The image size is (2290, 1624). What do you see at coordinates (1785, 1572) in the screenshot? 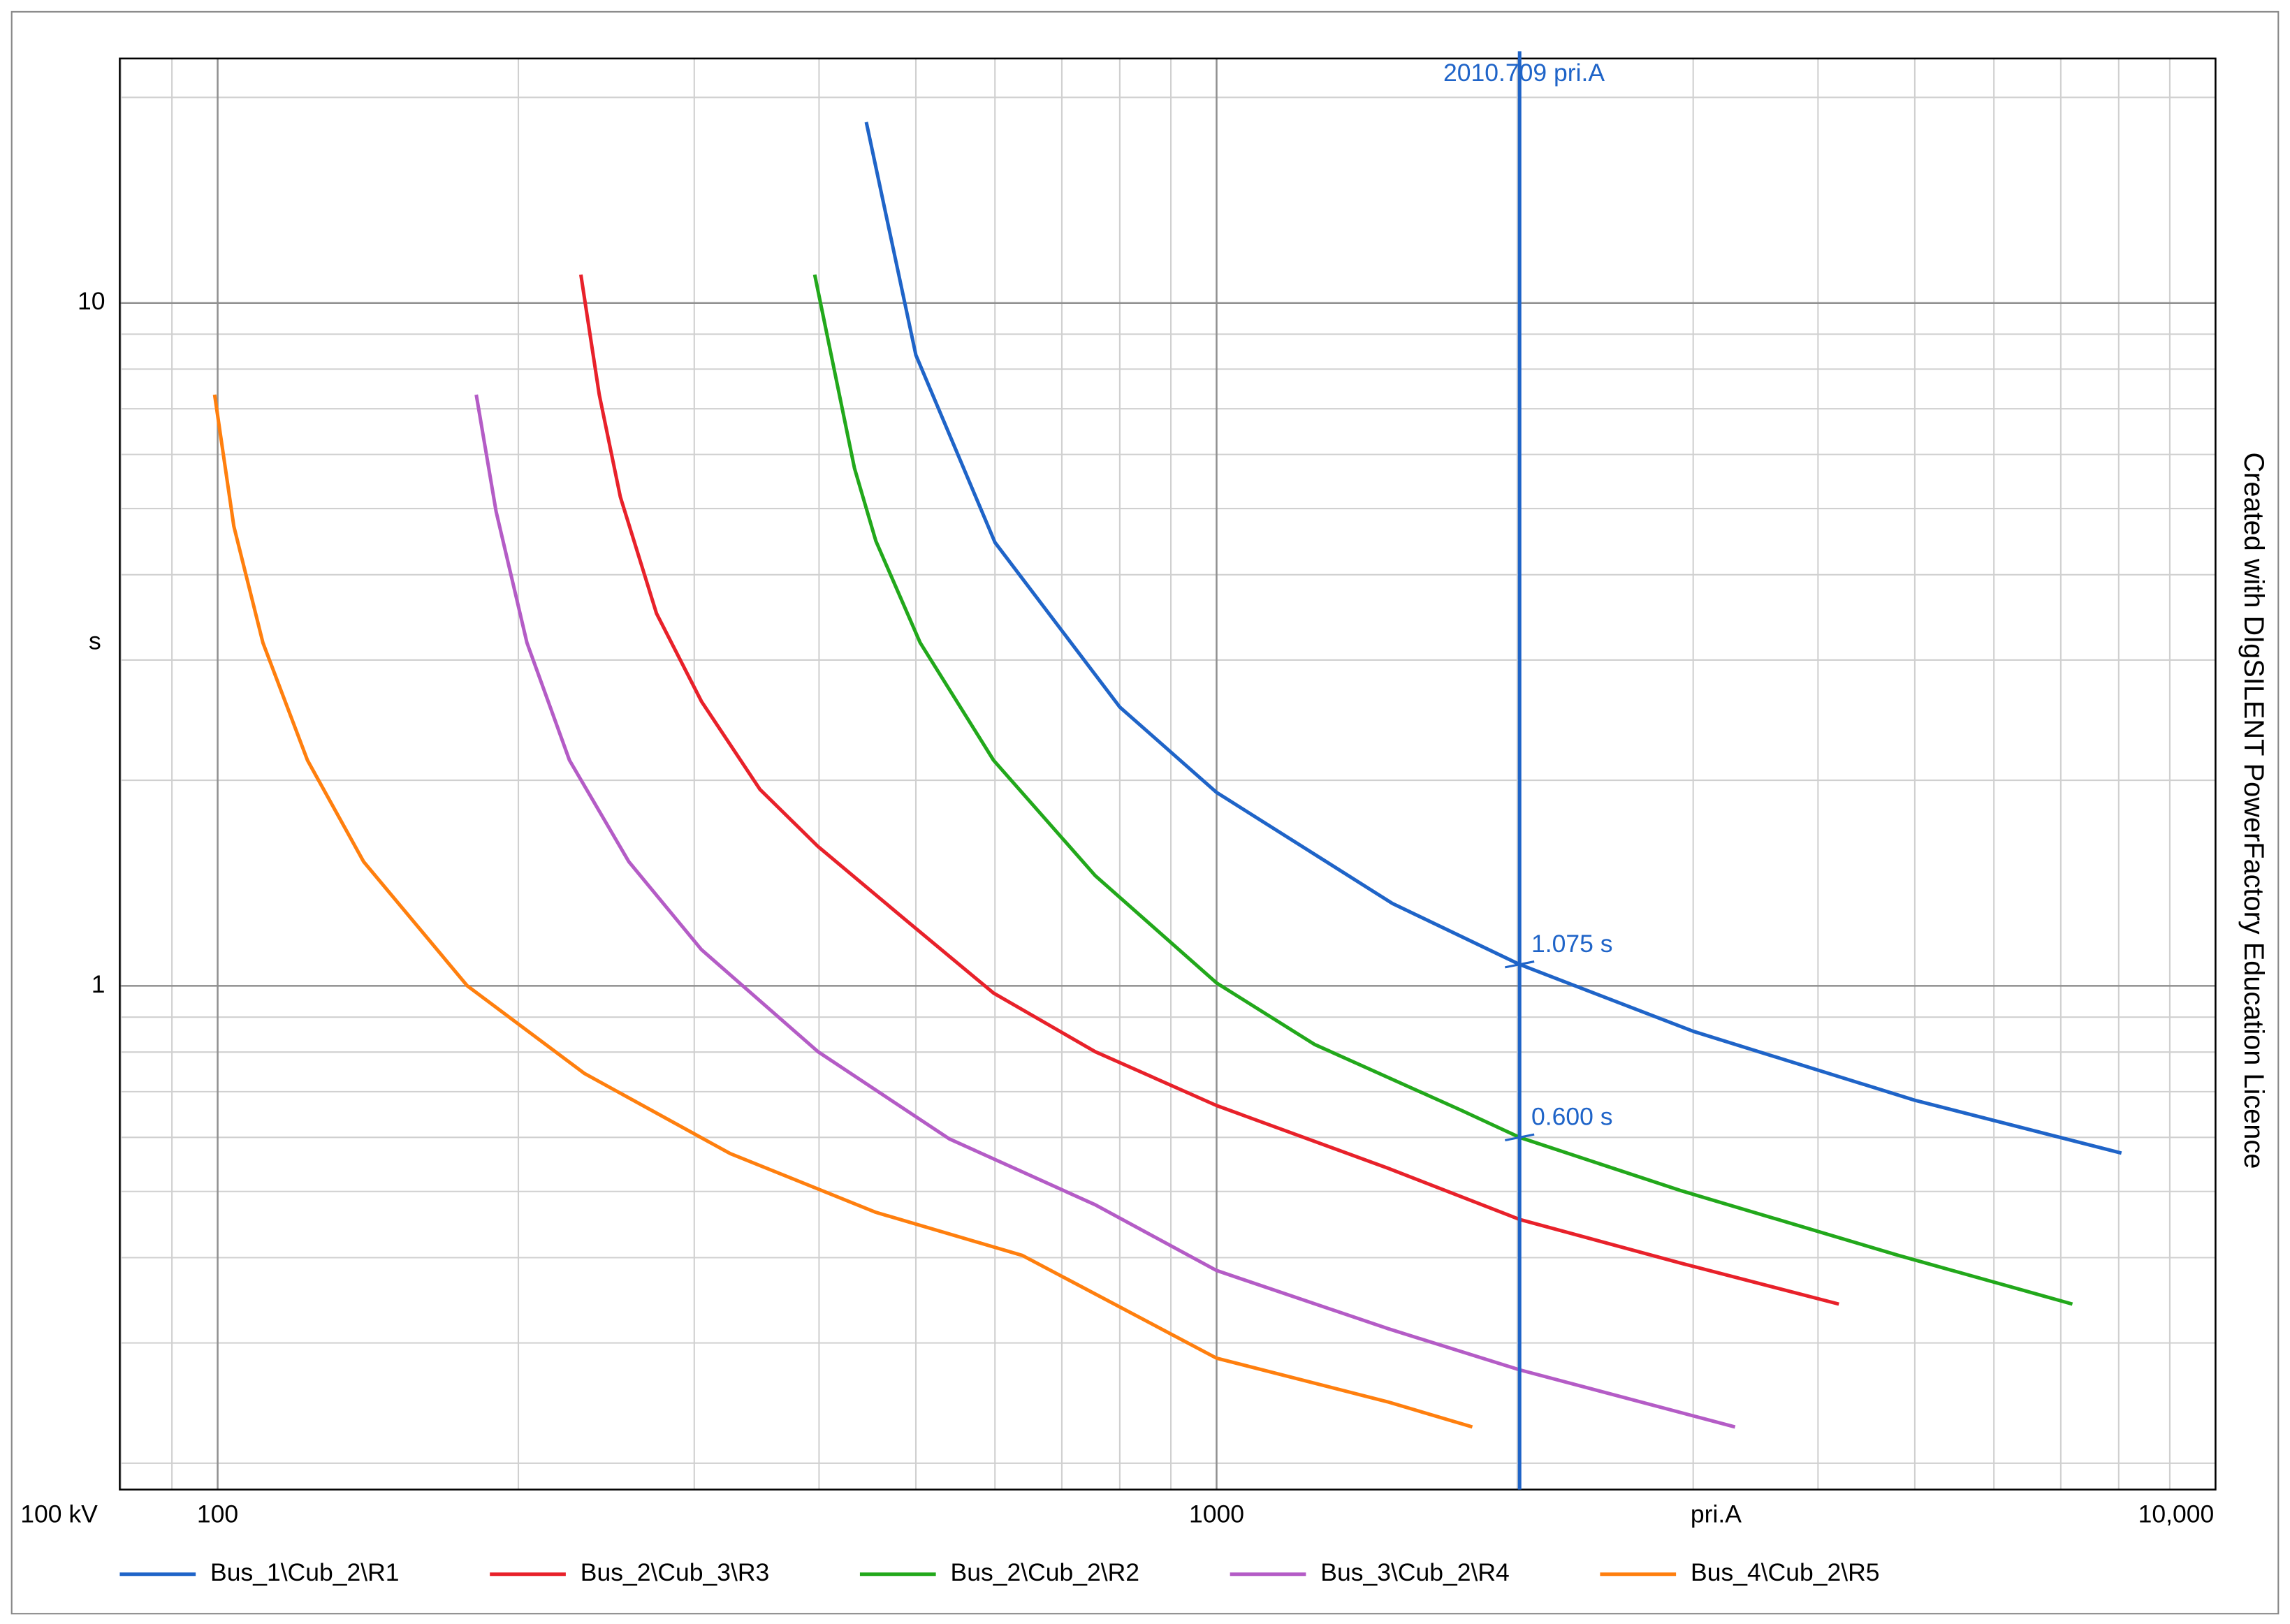
I see `legend-label: Bus_4\Cub_2\R5` at bounding box center [1785, 1572].